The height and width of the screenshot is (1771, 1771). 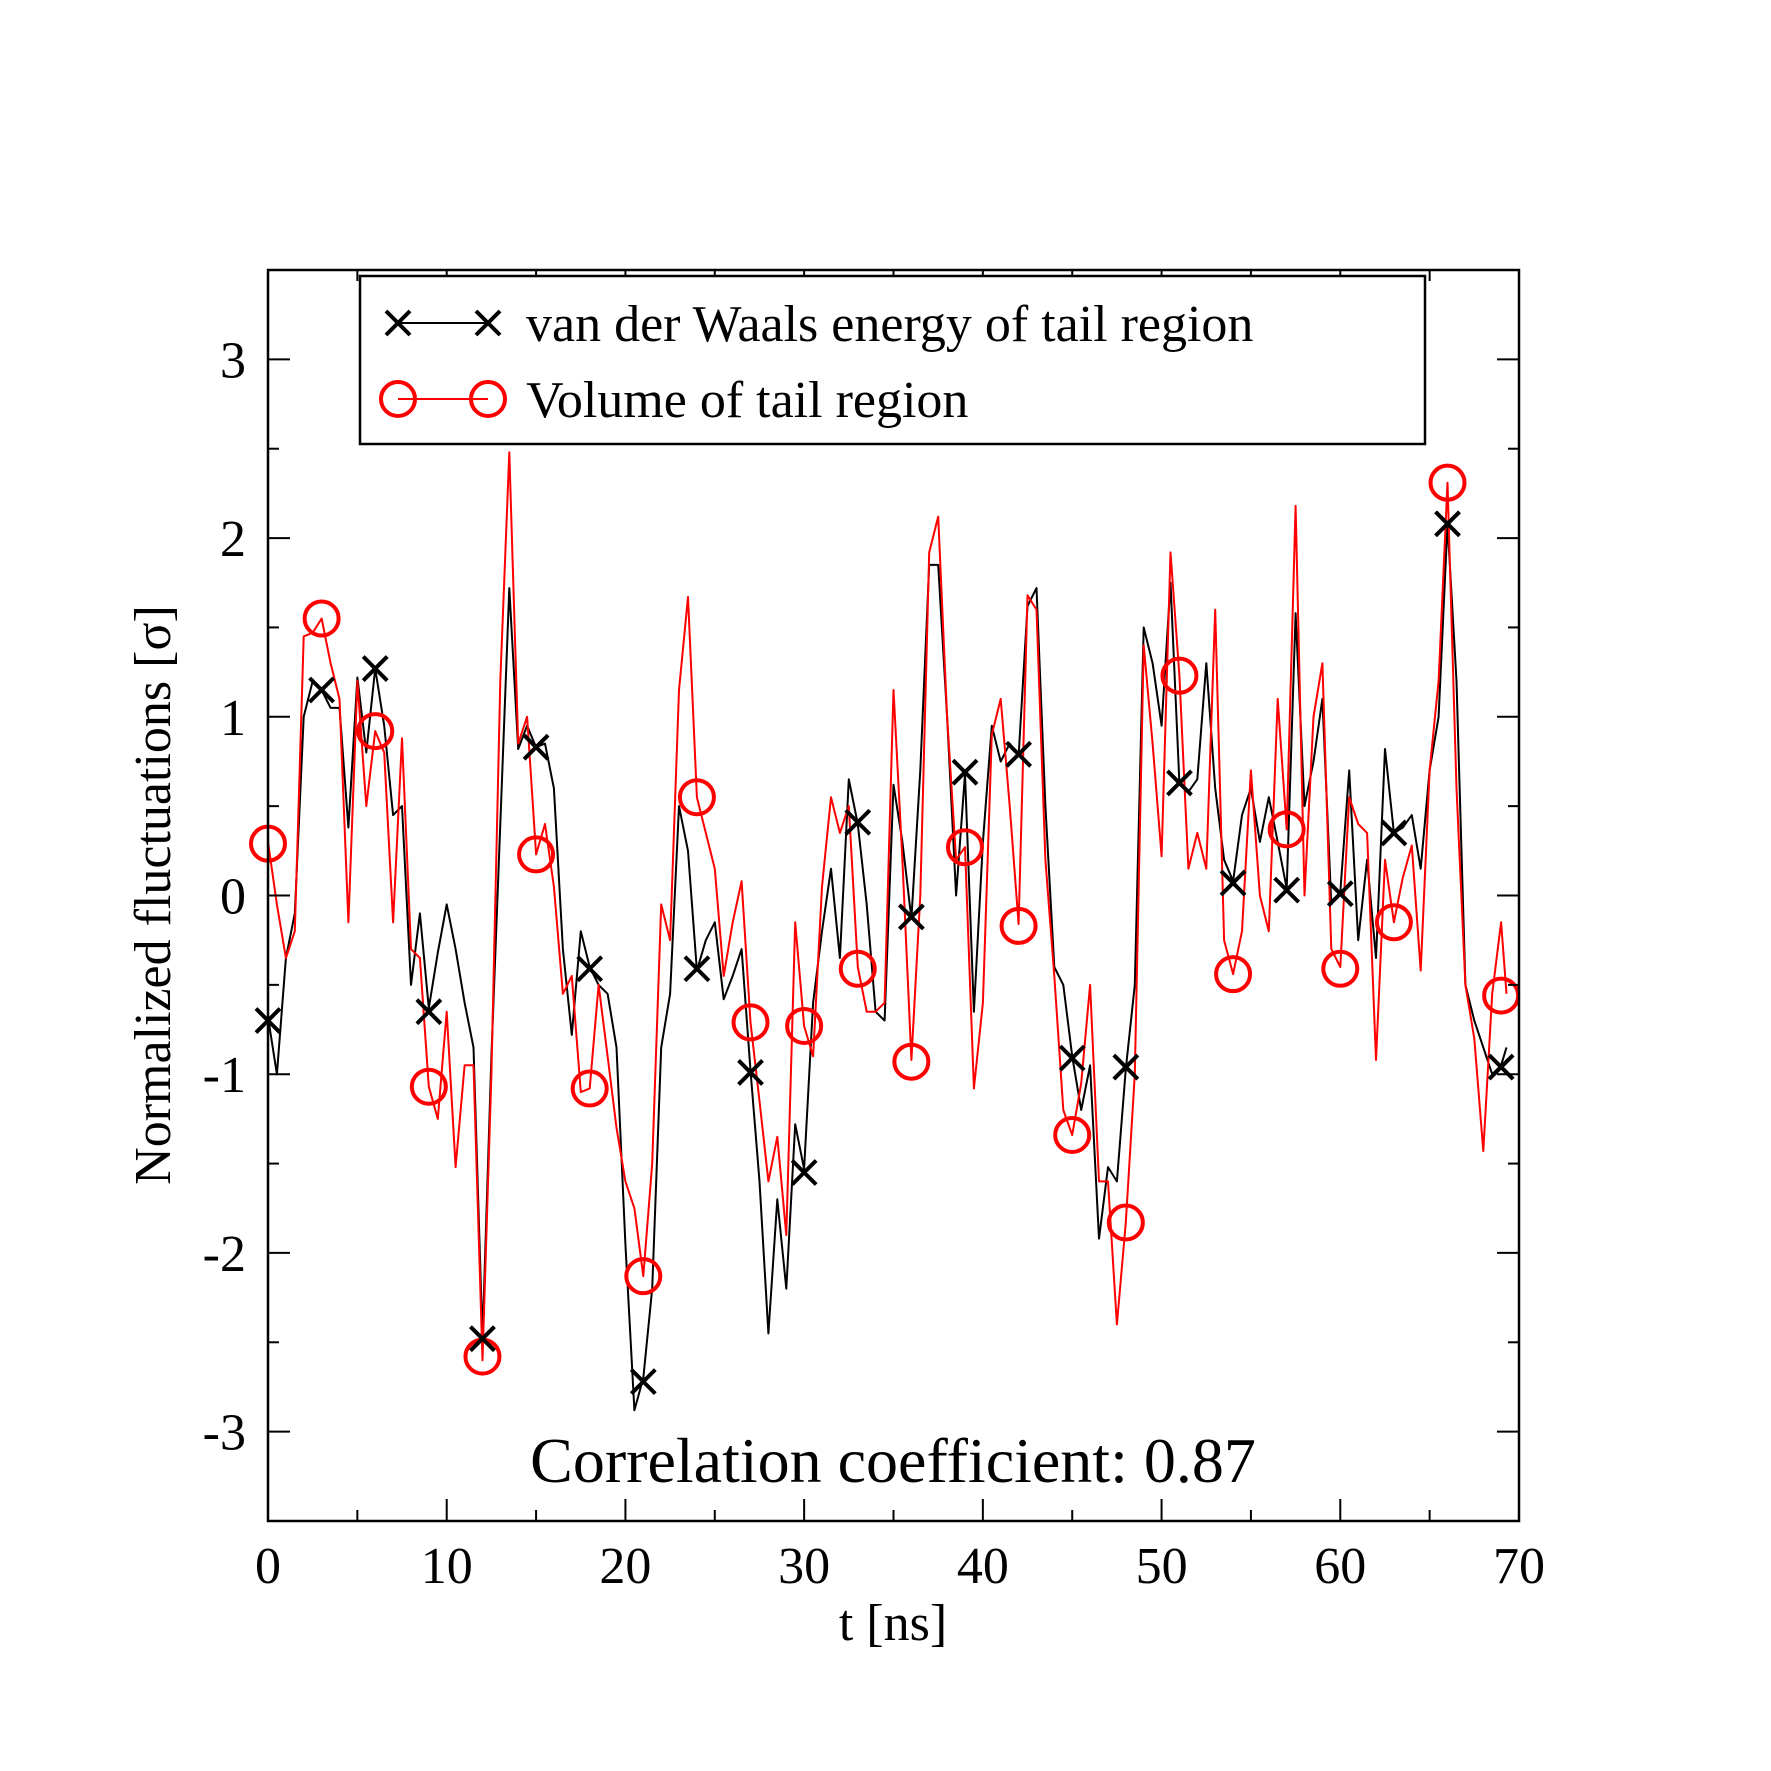 What do you see at coordinates (398, 399) in the screenshot?
I see `legend-marker-circle-left` at bounding box center [398, 399].